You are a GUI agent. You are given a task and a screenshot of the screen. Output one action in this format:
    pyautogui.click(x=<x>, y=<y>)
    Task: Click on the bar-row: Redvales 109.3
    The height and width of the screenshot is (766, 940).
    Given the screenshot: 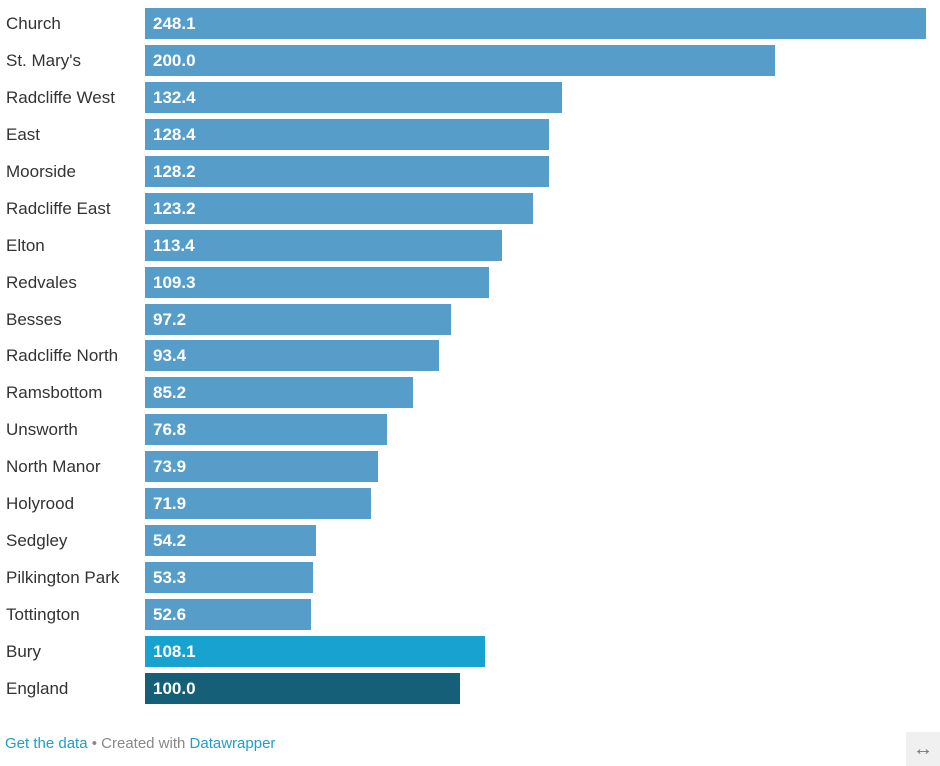 What is the action you would take?
    pyautogui.click(x=470, y=282)
    